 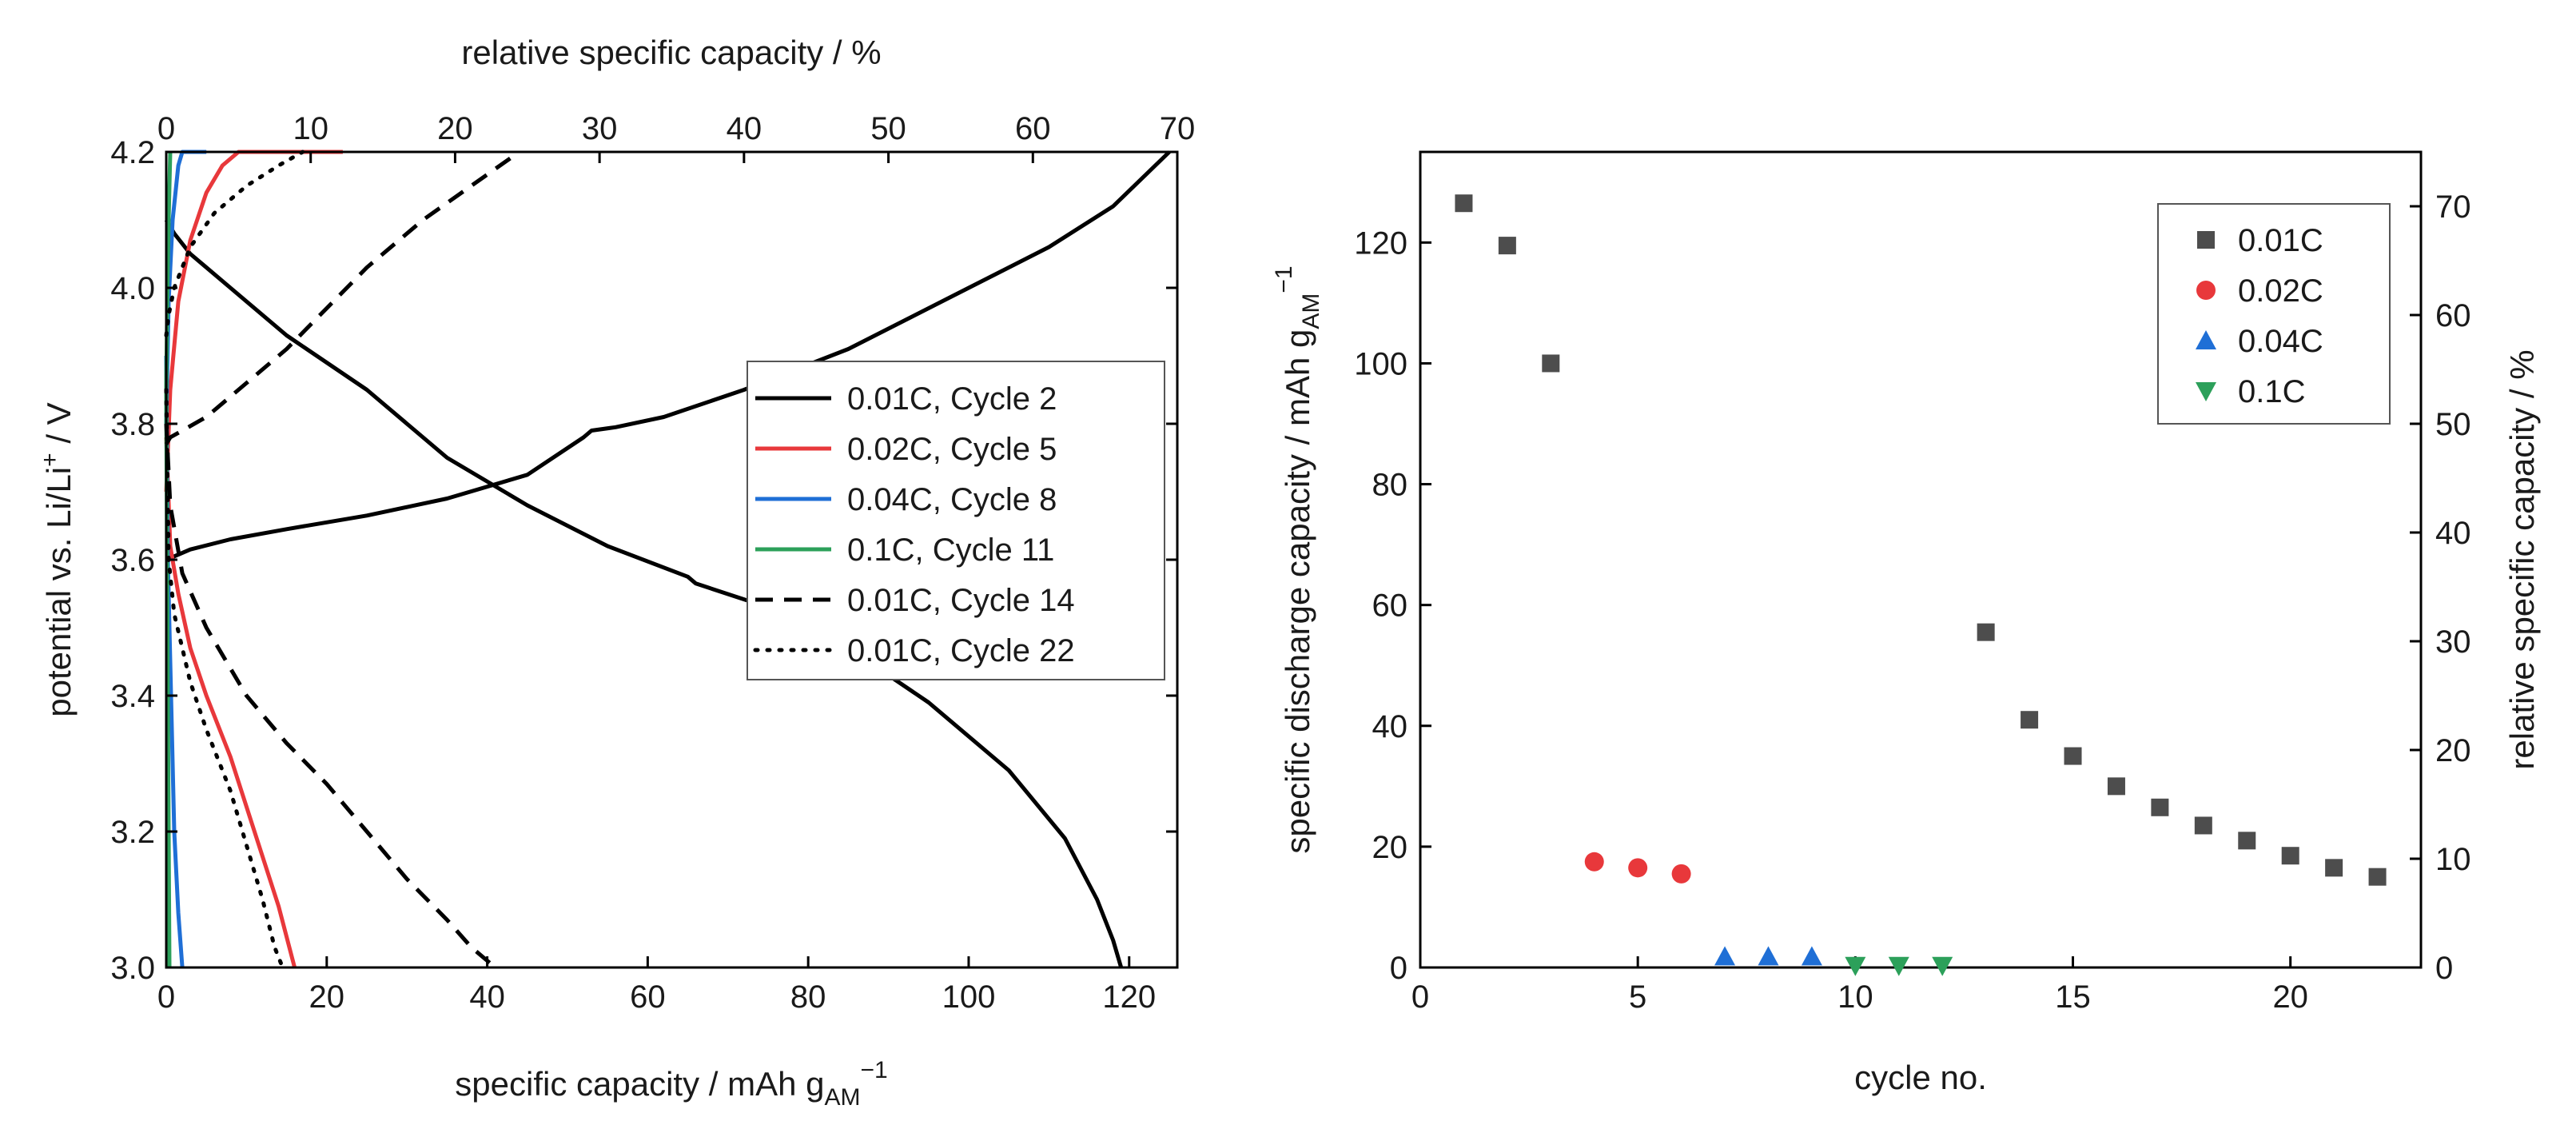 What do you see at coordinates (1297, 559) in the screenshot?
I see `right-y-axis-title: specific discharge capacity / mAh gAM−1` at bounding box center [1297, 559].